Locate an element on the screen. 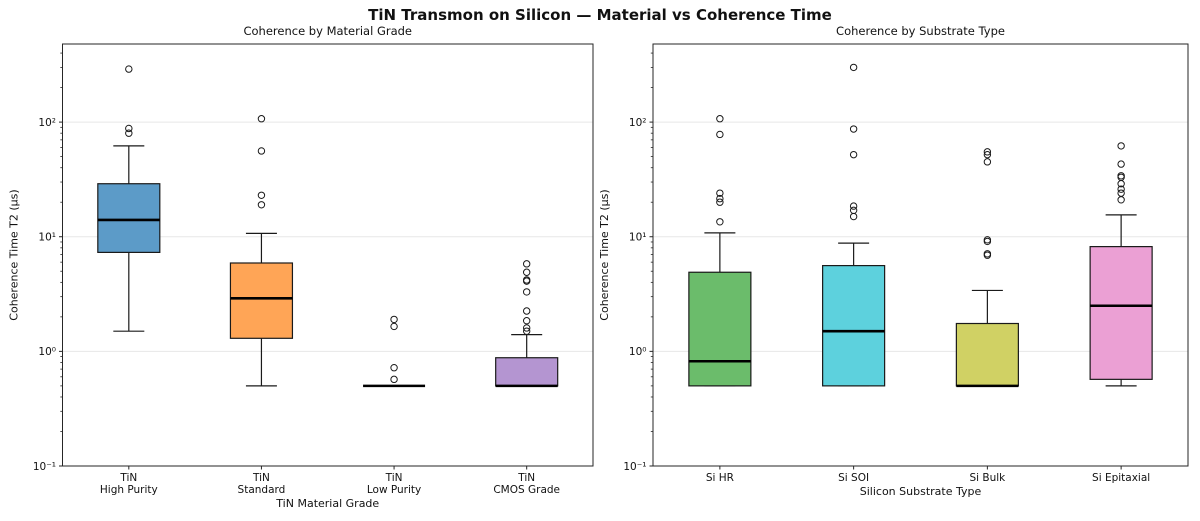 Image resolution: width=1200 pixels, height=521 pixels. x-tick-label: Si Bulk is located at coordinates (987, 478).